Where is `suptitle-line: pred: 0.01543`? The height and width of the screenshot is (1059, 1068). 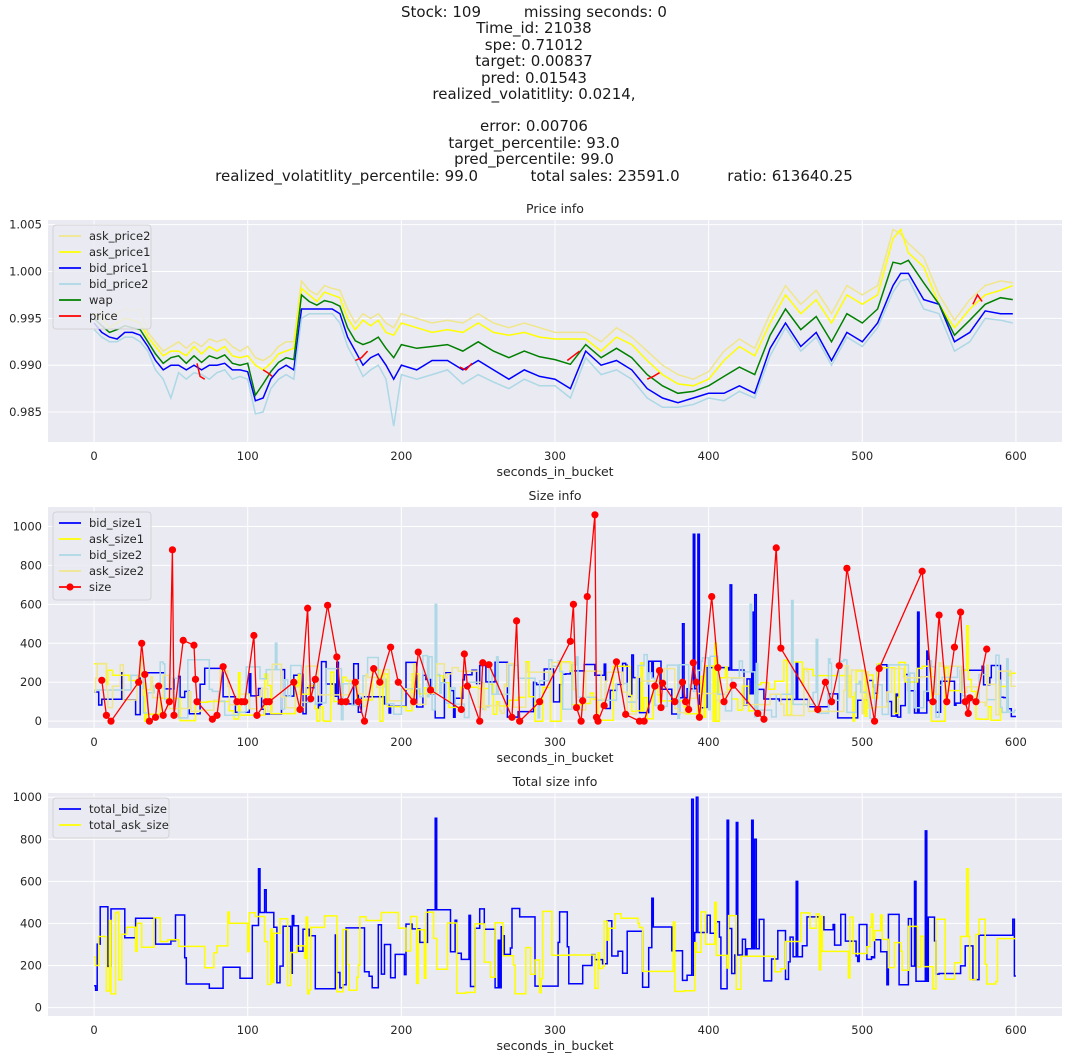
suptitle-line: pred: 0.01543 is located at coordinates (534, 77).